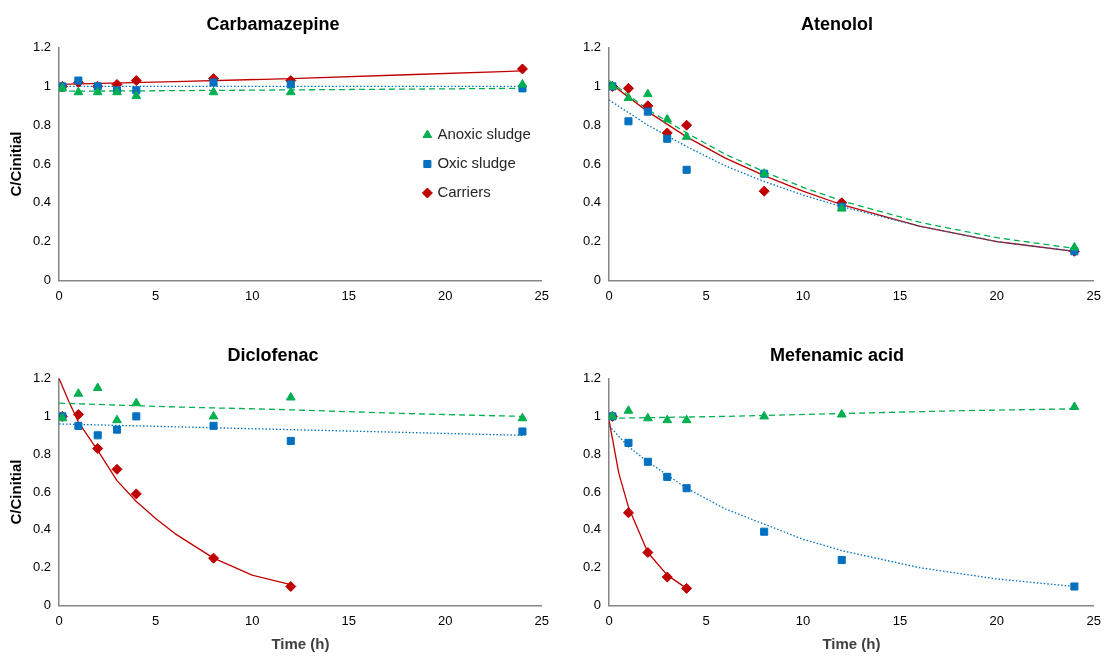 This screenshot has height=662, width=1104. Describe the element at coordinates (273, 354) in the screenshot. I see `chart-title: Diclofenac` at that location.